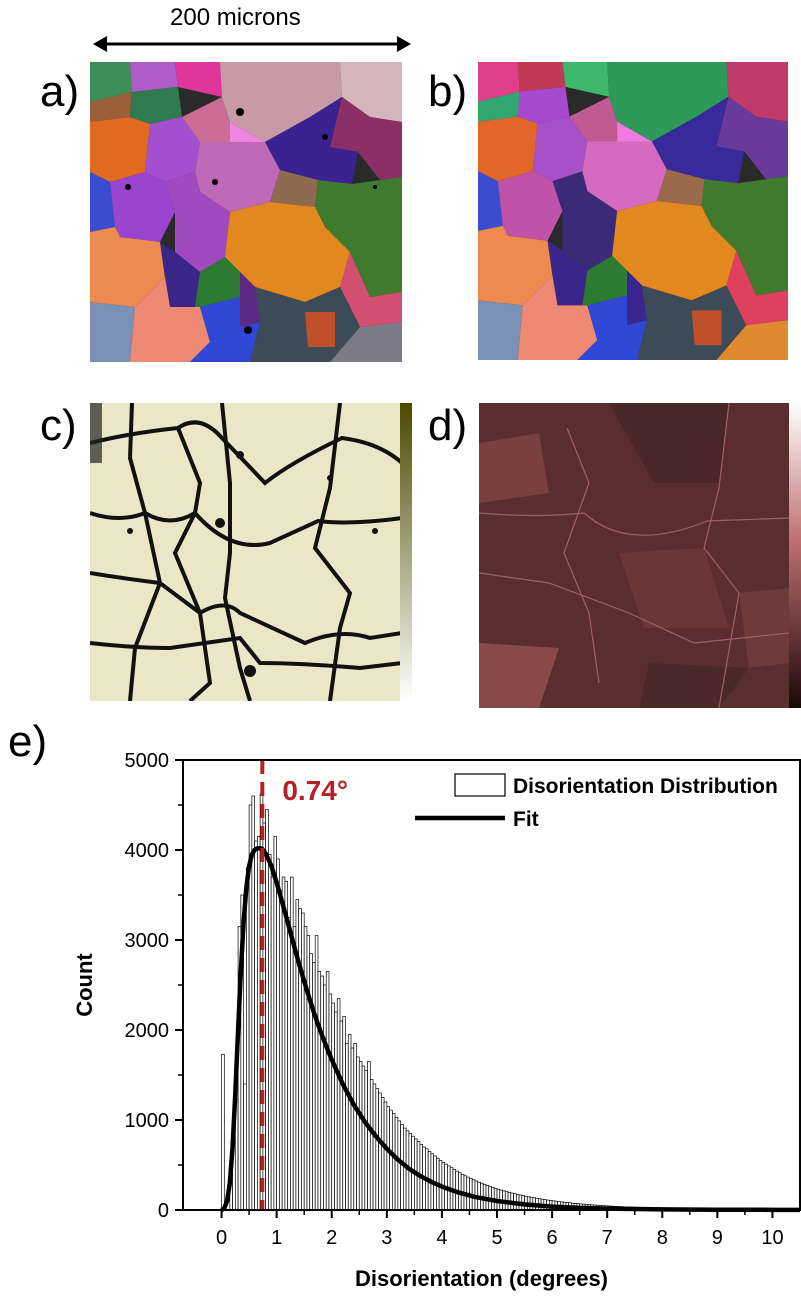 The image size is (801, 1302). What do you see at coordinates (386, 1238) in the screenshot?
I see `x-tick-label: 3` at bounding box center [386, 1238].